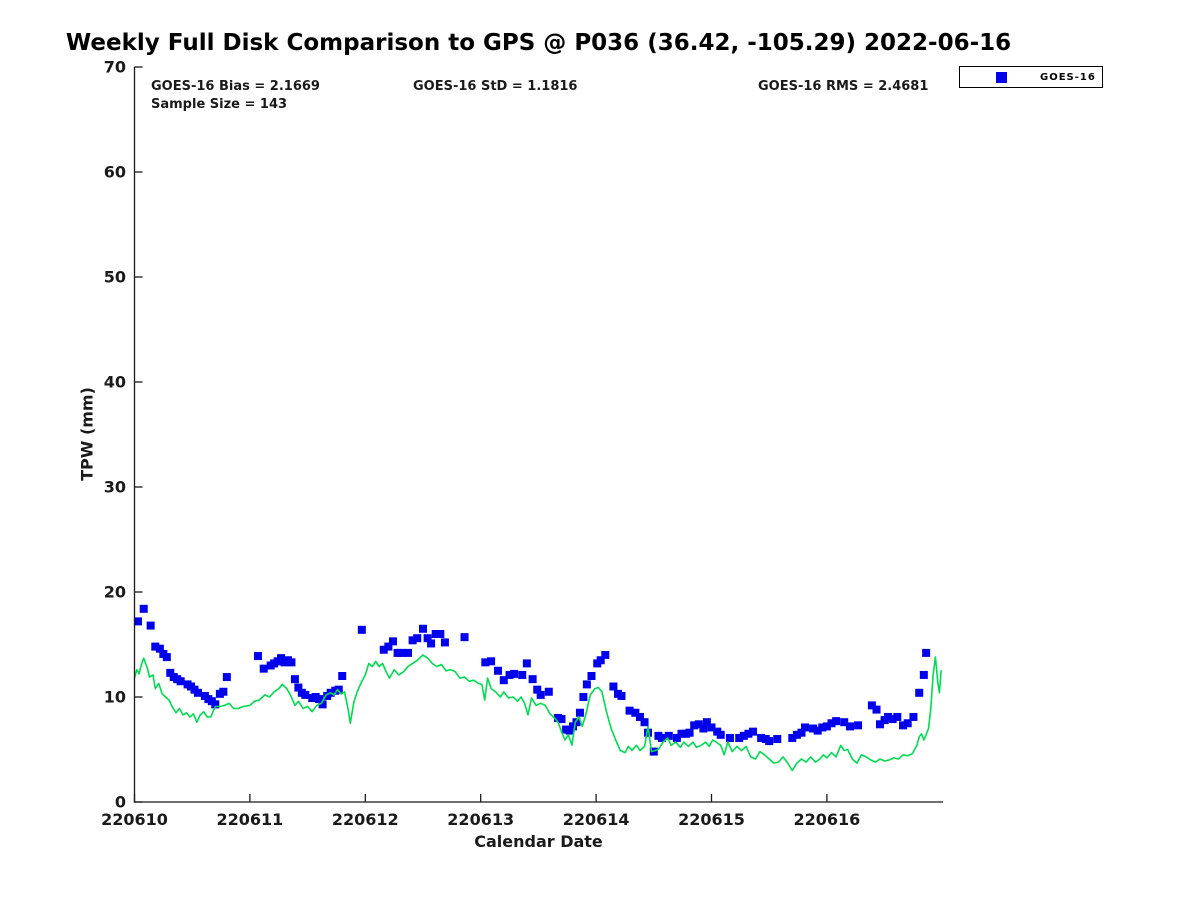 This screenshot has height=900, width=1200. What do you see at coordinates (711, 819) in the screenshot?
I see `x-tick-label: 220615` at bounding box center [711, 819].